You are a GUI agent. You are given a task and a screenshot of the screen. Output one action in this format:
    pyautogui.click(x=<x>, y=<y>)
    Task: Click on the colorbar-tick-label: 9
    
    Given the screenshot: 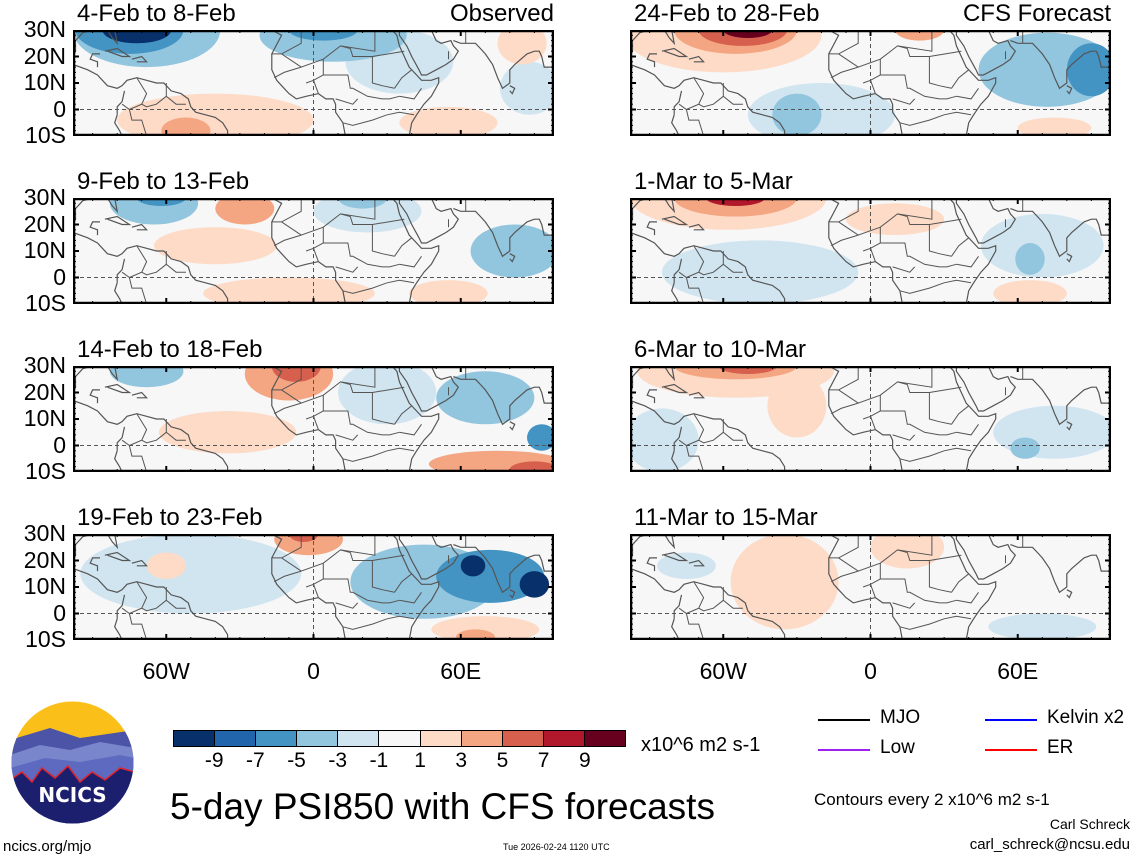 What is the action you would take?
    pyautogui.click(x=584, y=760)
    